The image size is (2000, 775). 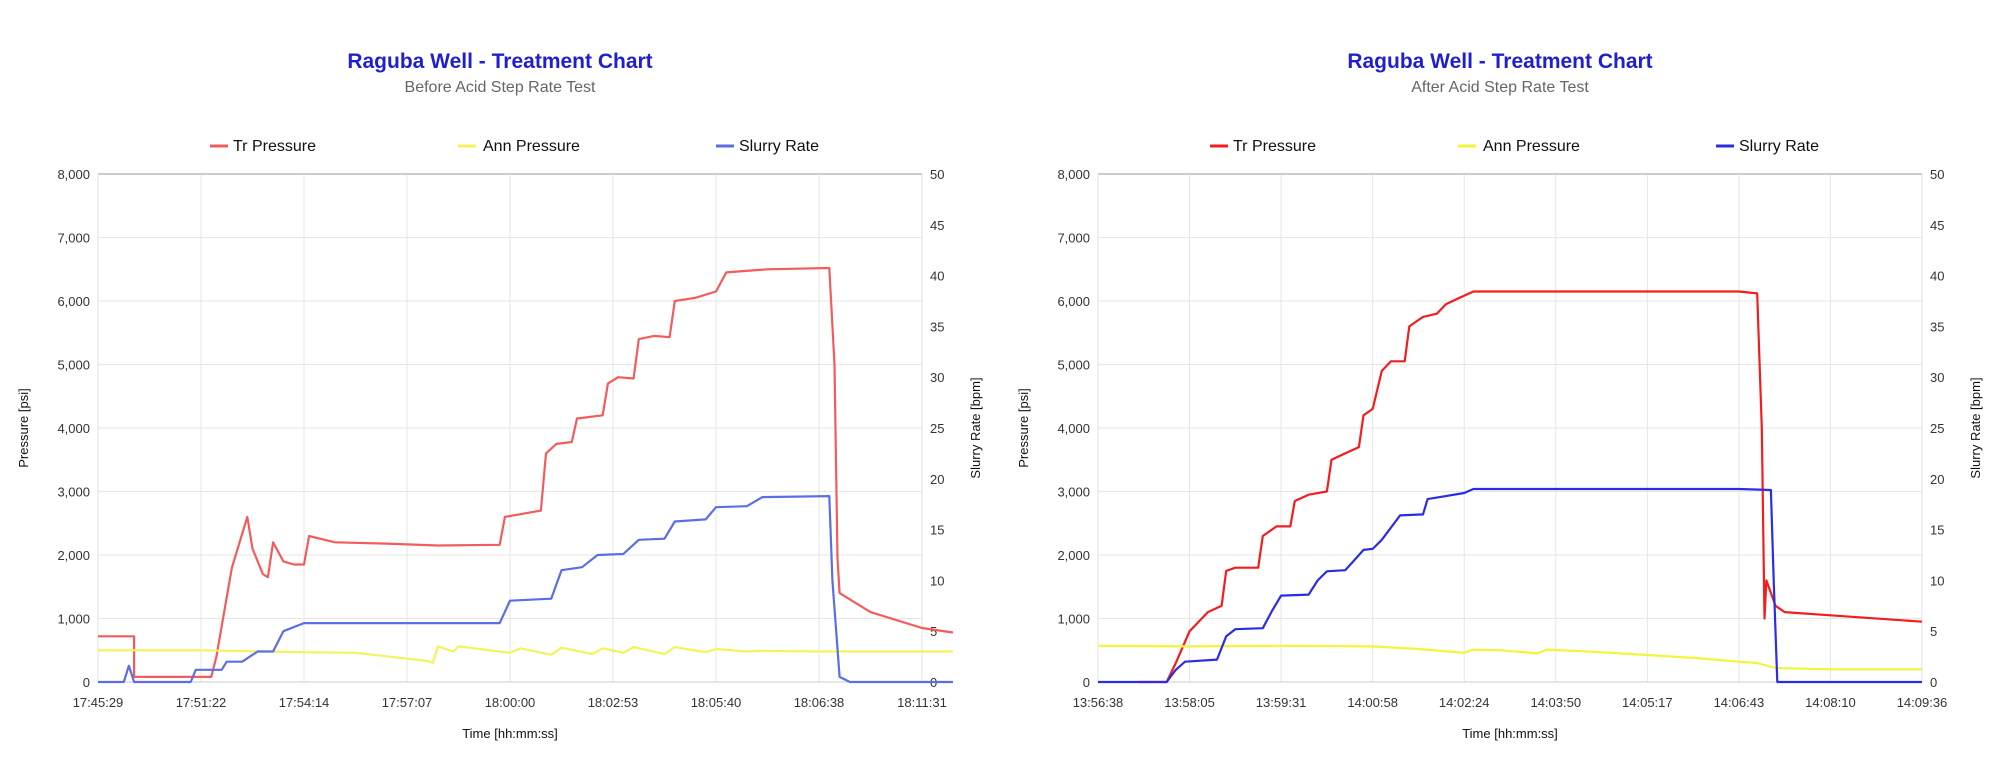 I want to click on x-tick-label: 18:05:40, so click(x=716, y=702).